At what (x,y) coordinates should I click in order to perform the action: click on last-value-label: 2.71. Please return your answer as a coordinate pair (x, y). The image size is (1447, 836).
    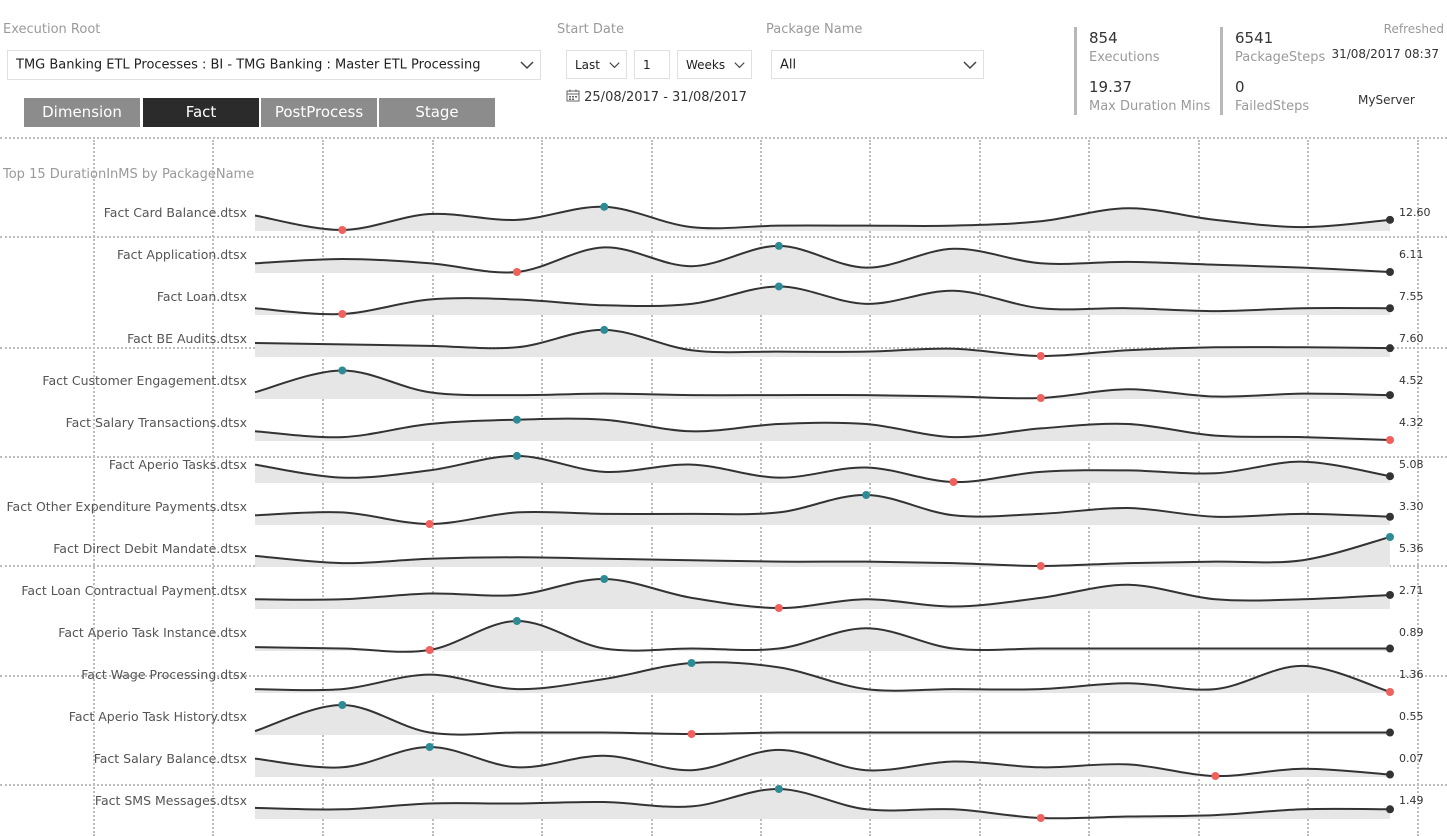
    Looking at the image, I should click on (1411, 590).